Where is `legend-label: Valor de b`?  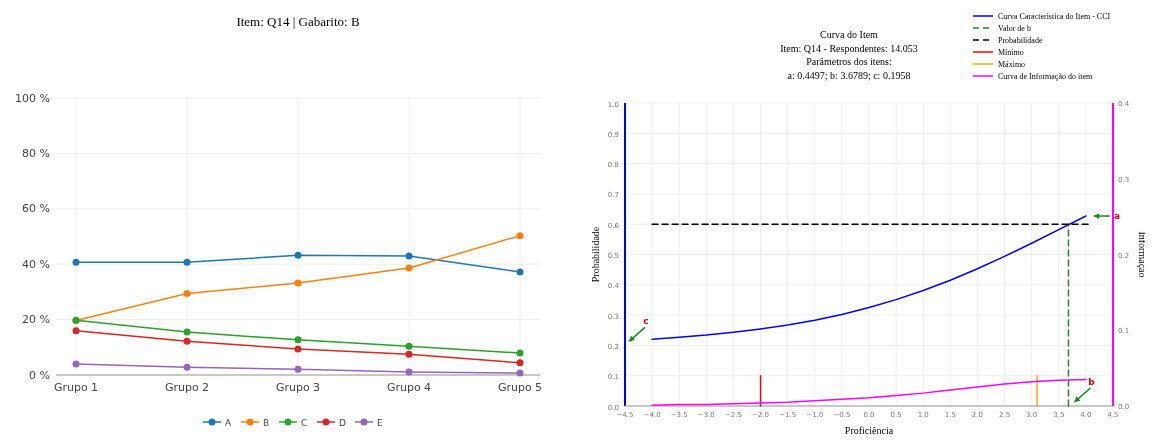 legend-label: Valor de b is located at coordinates (1014, 28).